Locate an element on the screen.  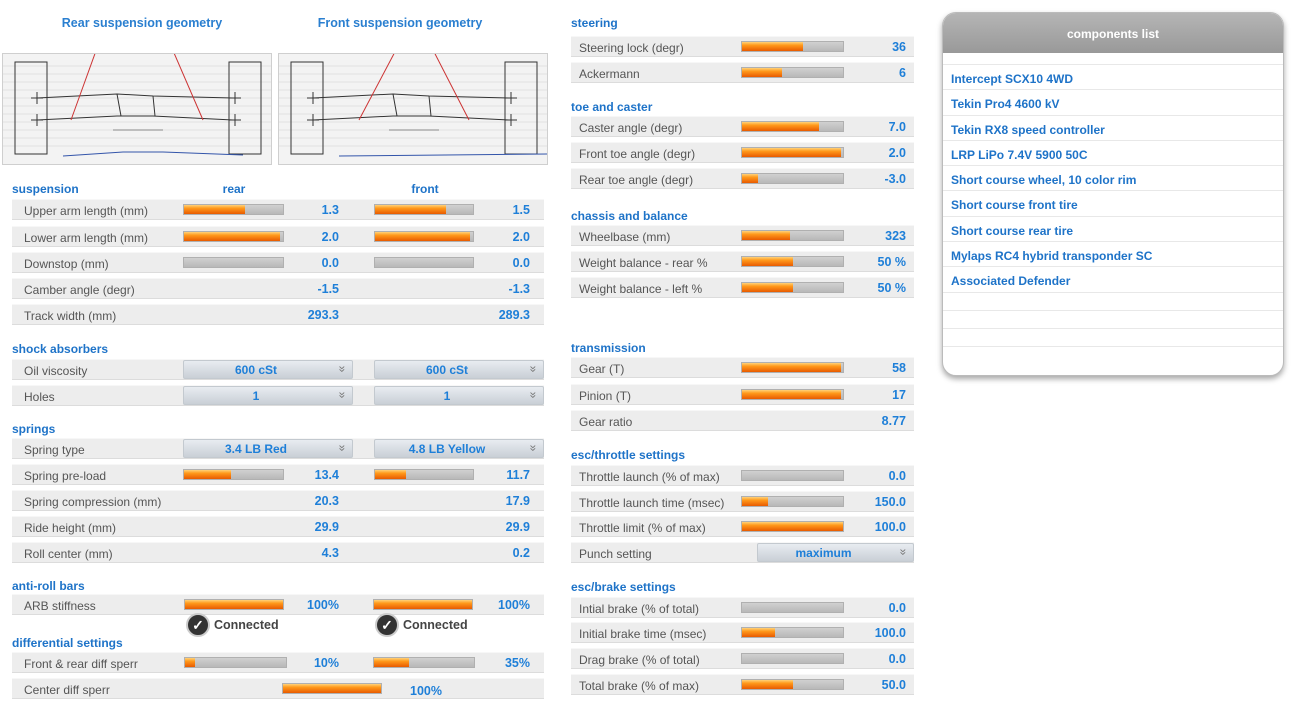
component-item: Associated Defender is located at coordinates (1113, 280).